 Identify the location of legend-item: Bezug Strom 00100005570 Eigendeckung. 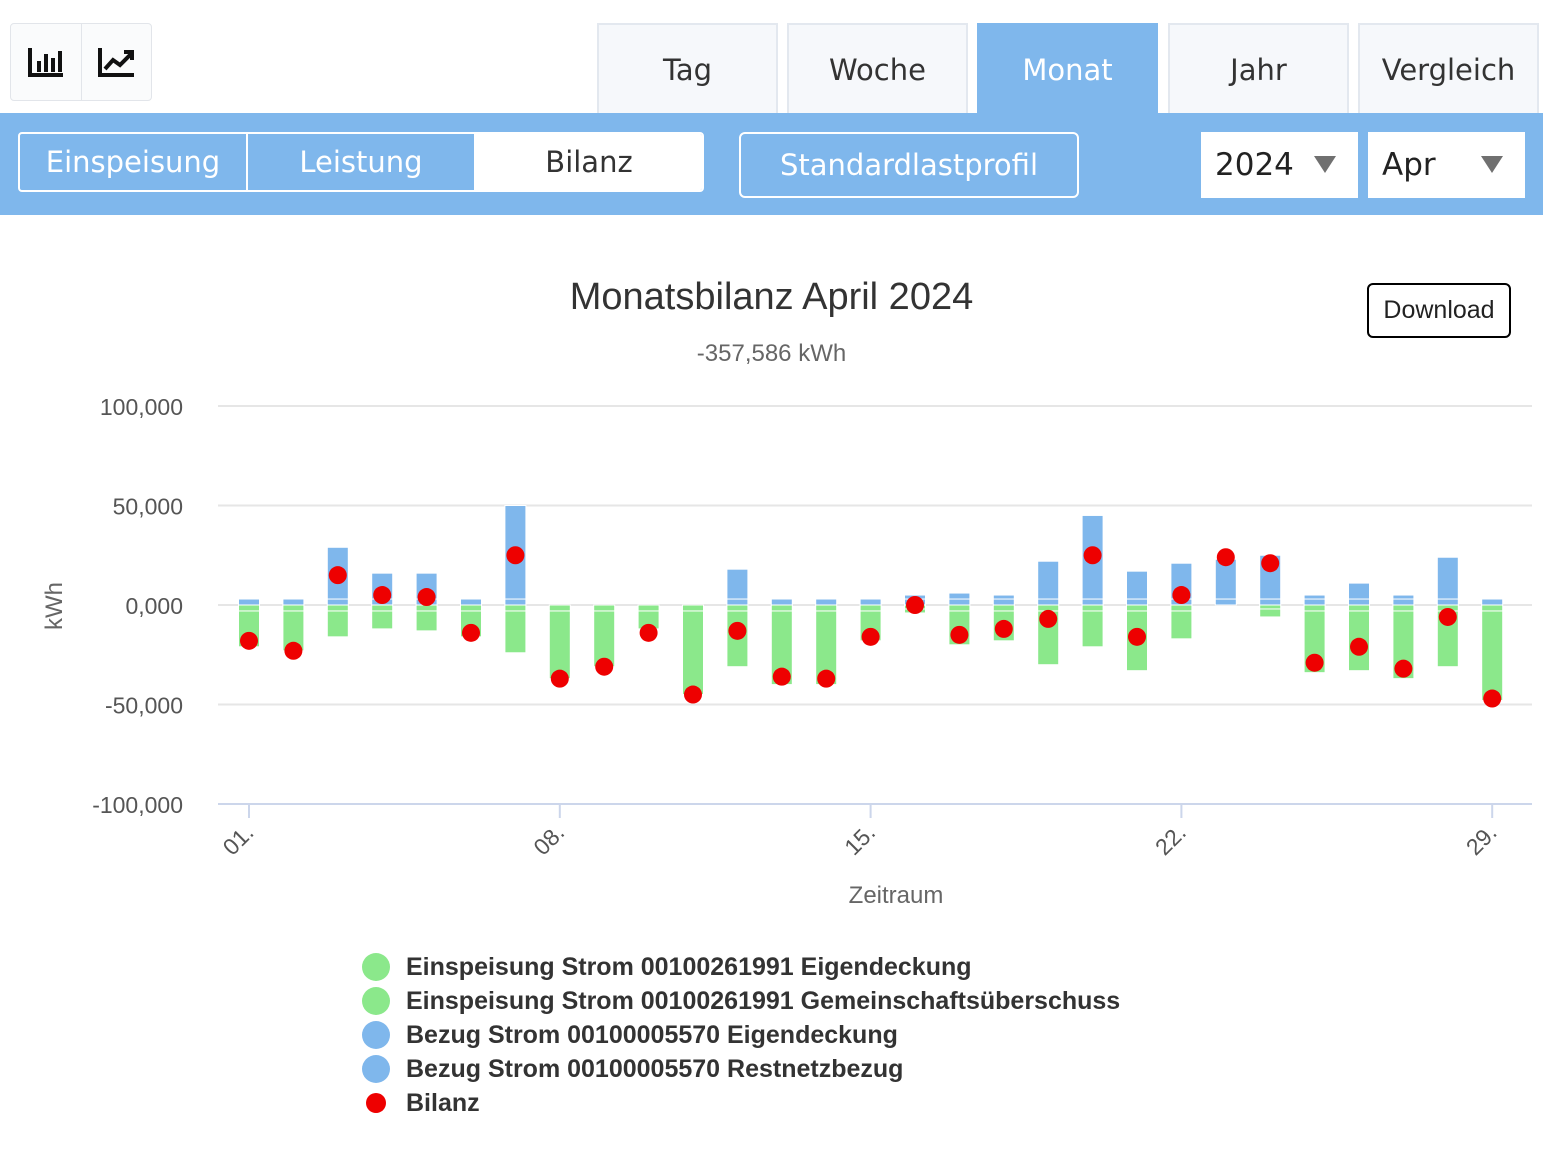
(741, 1035).